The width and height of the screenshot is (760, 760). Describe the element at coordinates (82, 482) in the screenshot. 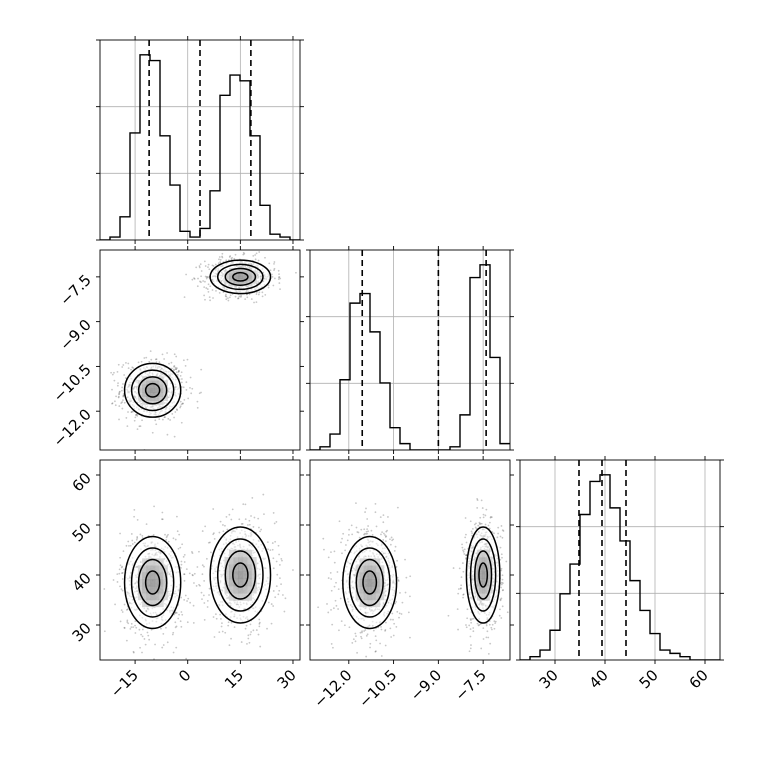

I see `y-tick-label: 60` at that location.